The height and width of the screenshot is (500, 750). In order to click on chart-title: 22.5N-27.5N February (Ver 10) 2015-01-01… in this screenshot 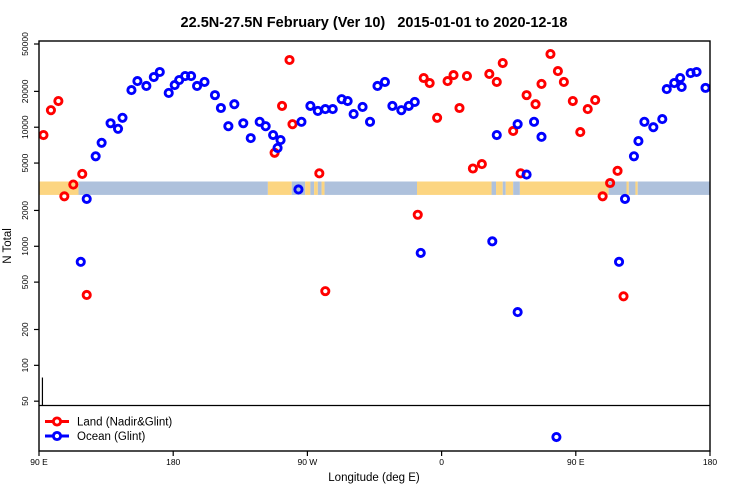, I will do `click(374, 23)`.